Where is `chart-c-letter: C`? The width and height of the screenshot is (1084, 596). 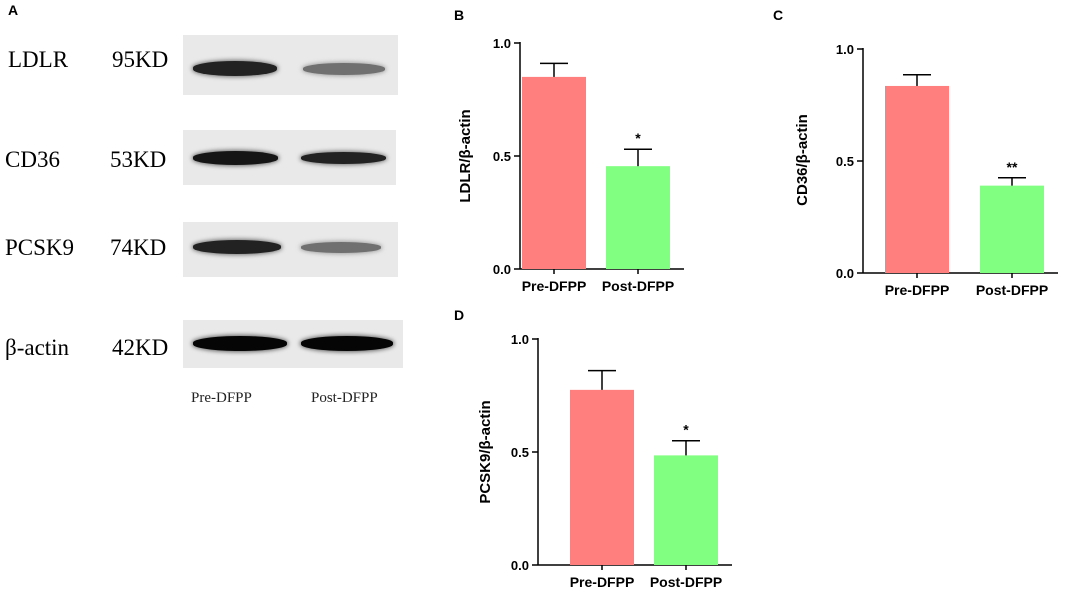 chart-c-letter: C is located at coordinates (778, 15).